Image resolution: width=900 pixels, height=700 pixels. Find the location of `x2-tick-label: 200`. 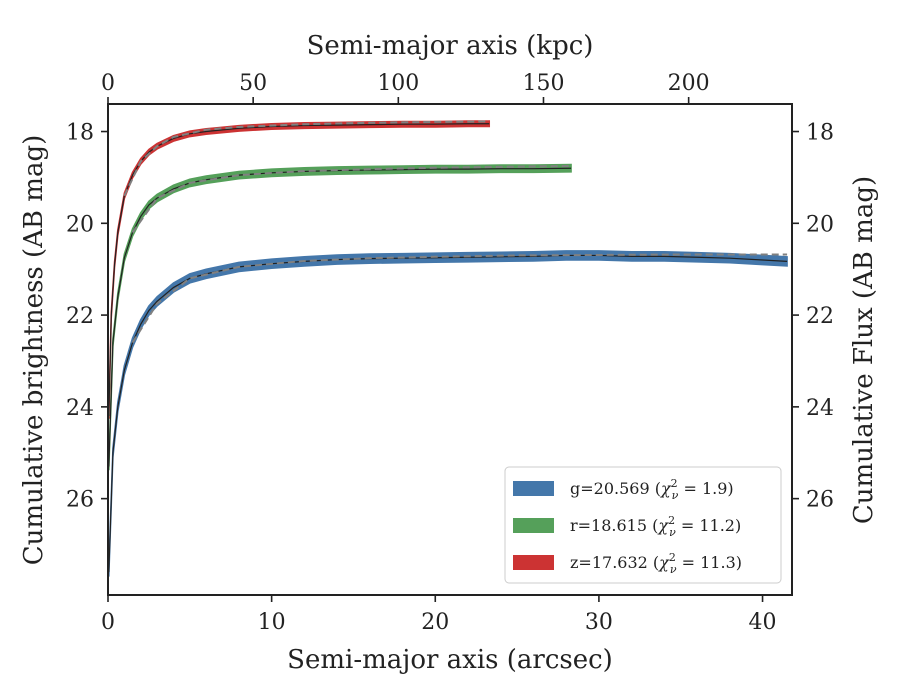

x2-tick-label: 200 is located at coordinates (689, 83).